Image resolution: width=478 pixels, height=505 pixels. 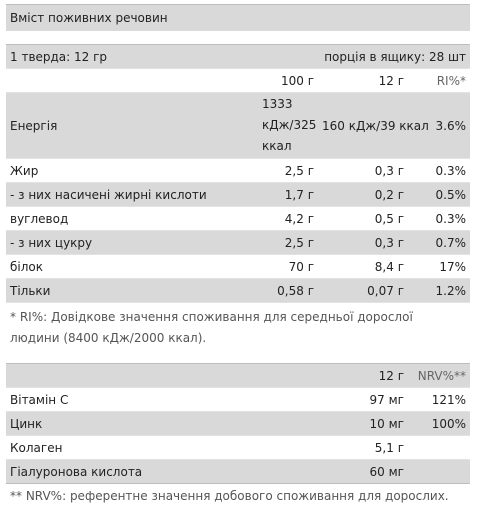 What do you see at coordinates (130, 266) in the screenshot?
I see `nutrient-name: білок` at bounding box center [130, 266].